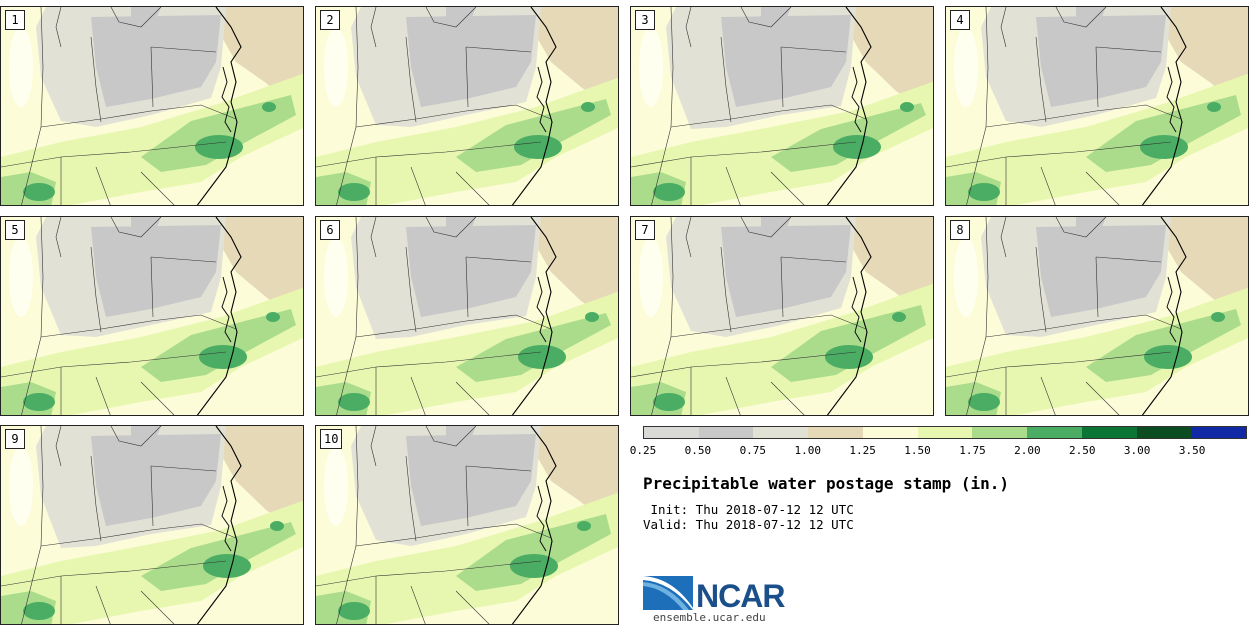 The width and height of the screenshot is (1260, 627). Describe the element at coordinates (1218, 317) in the screenshot. I see `field-midgreen-spot` at that location.